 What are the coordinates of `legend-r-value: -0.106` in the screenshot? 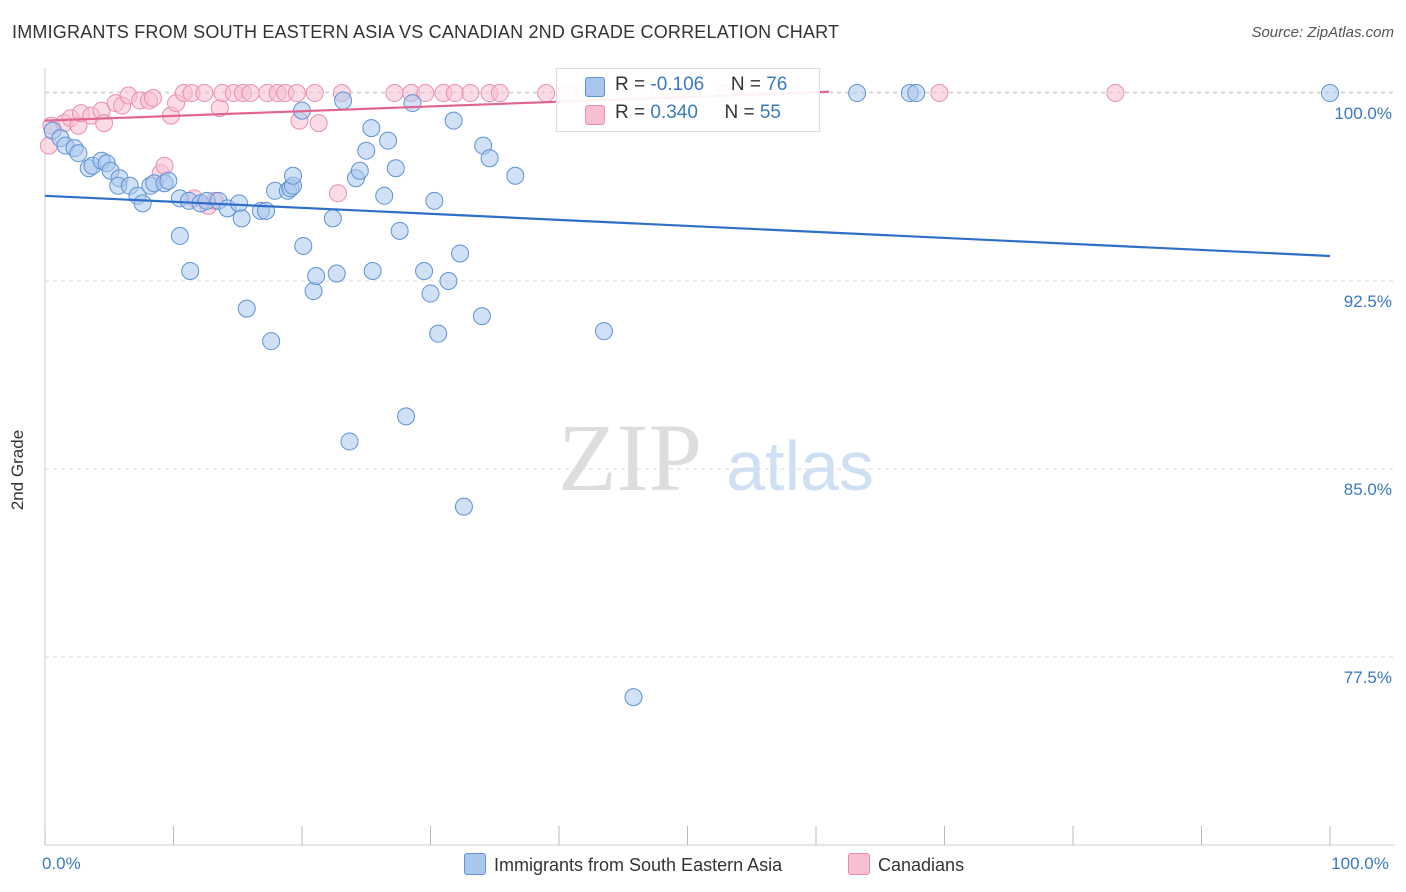 It's located at (677, 84).